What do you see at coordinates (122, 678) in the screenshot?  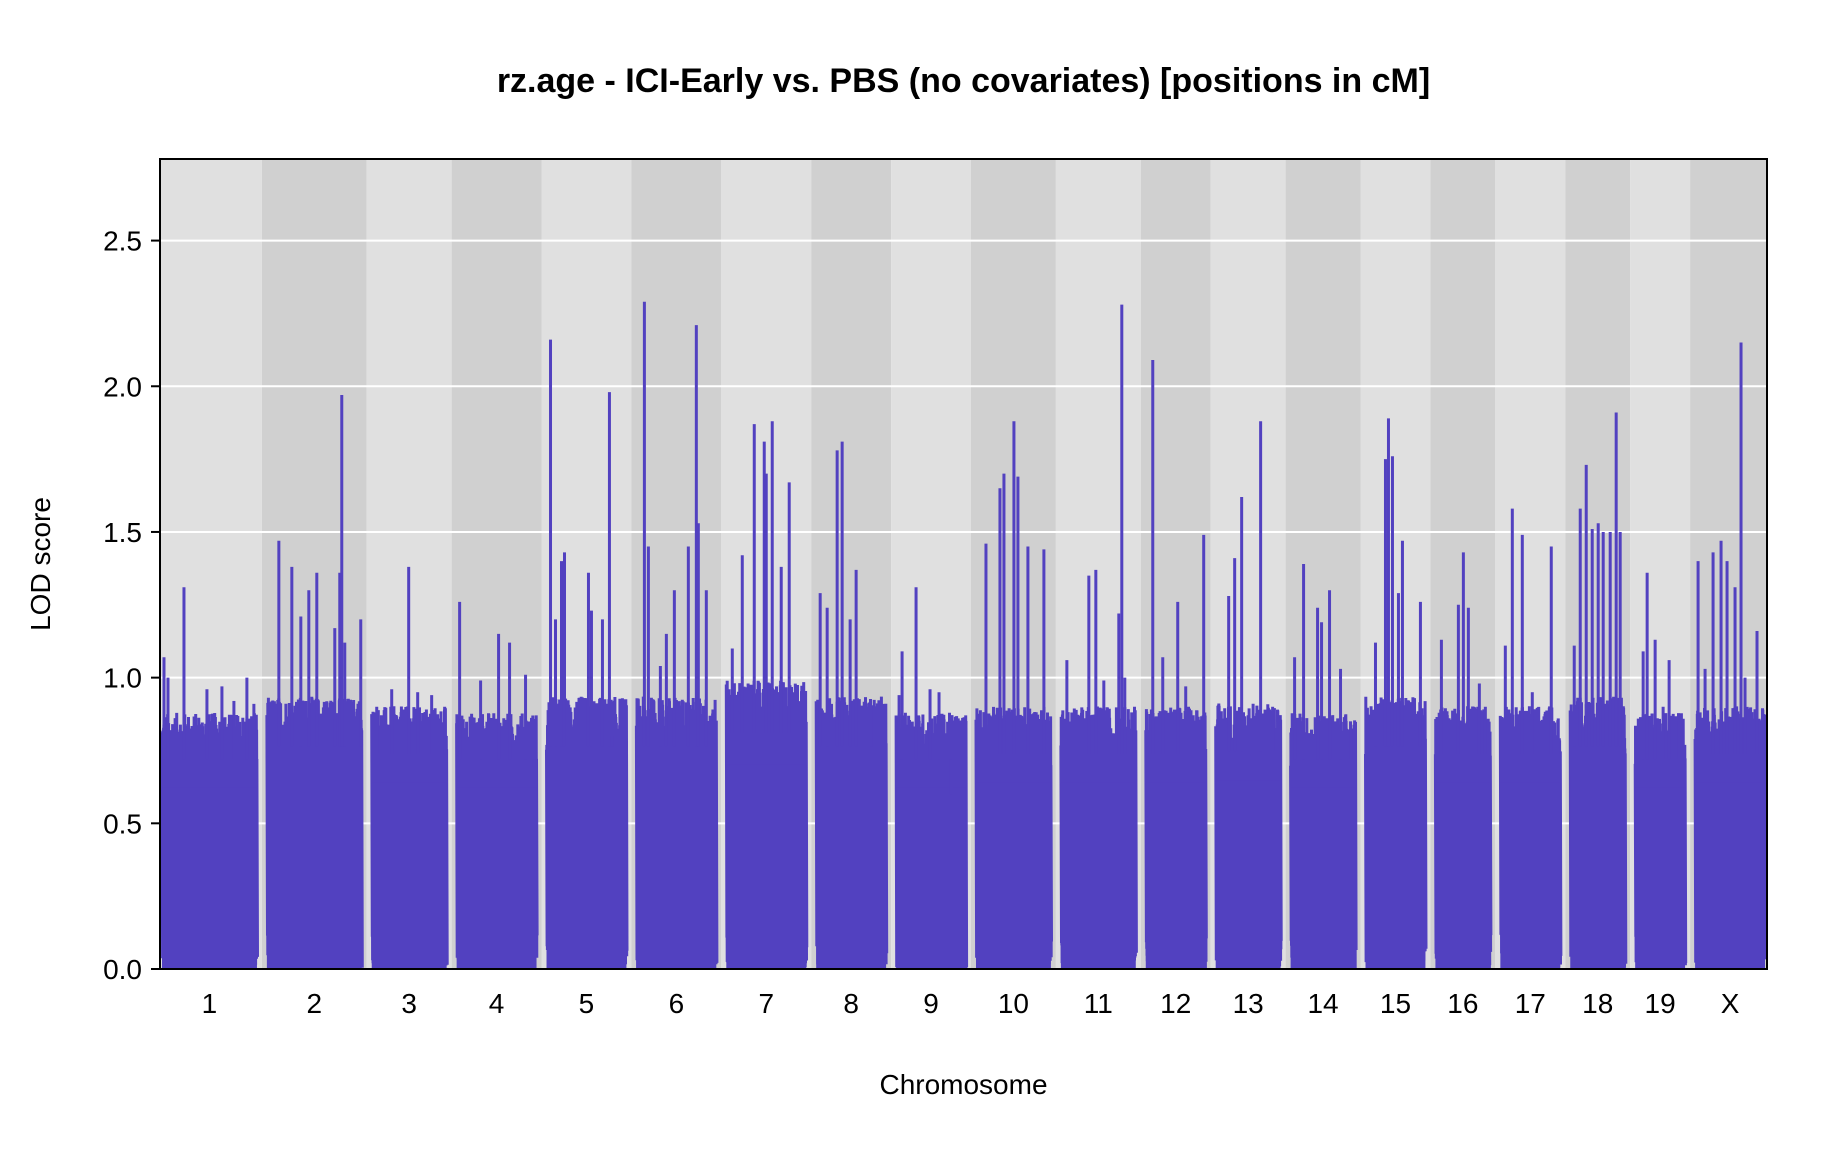 I see `y-tick-label: 1.0` at bounding box center [122, 678].